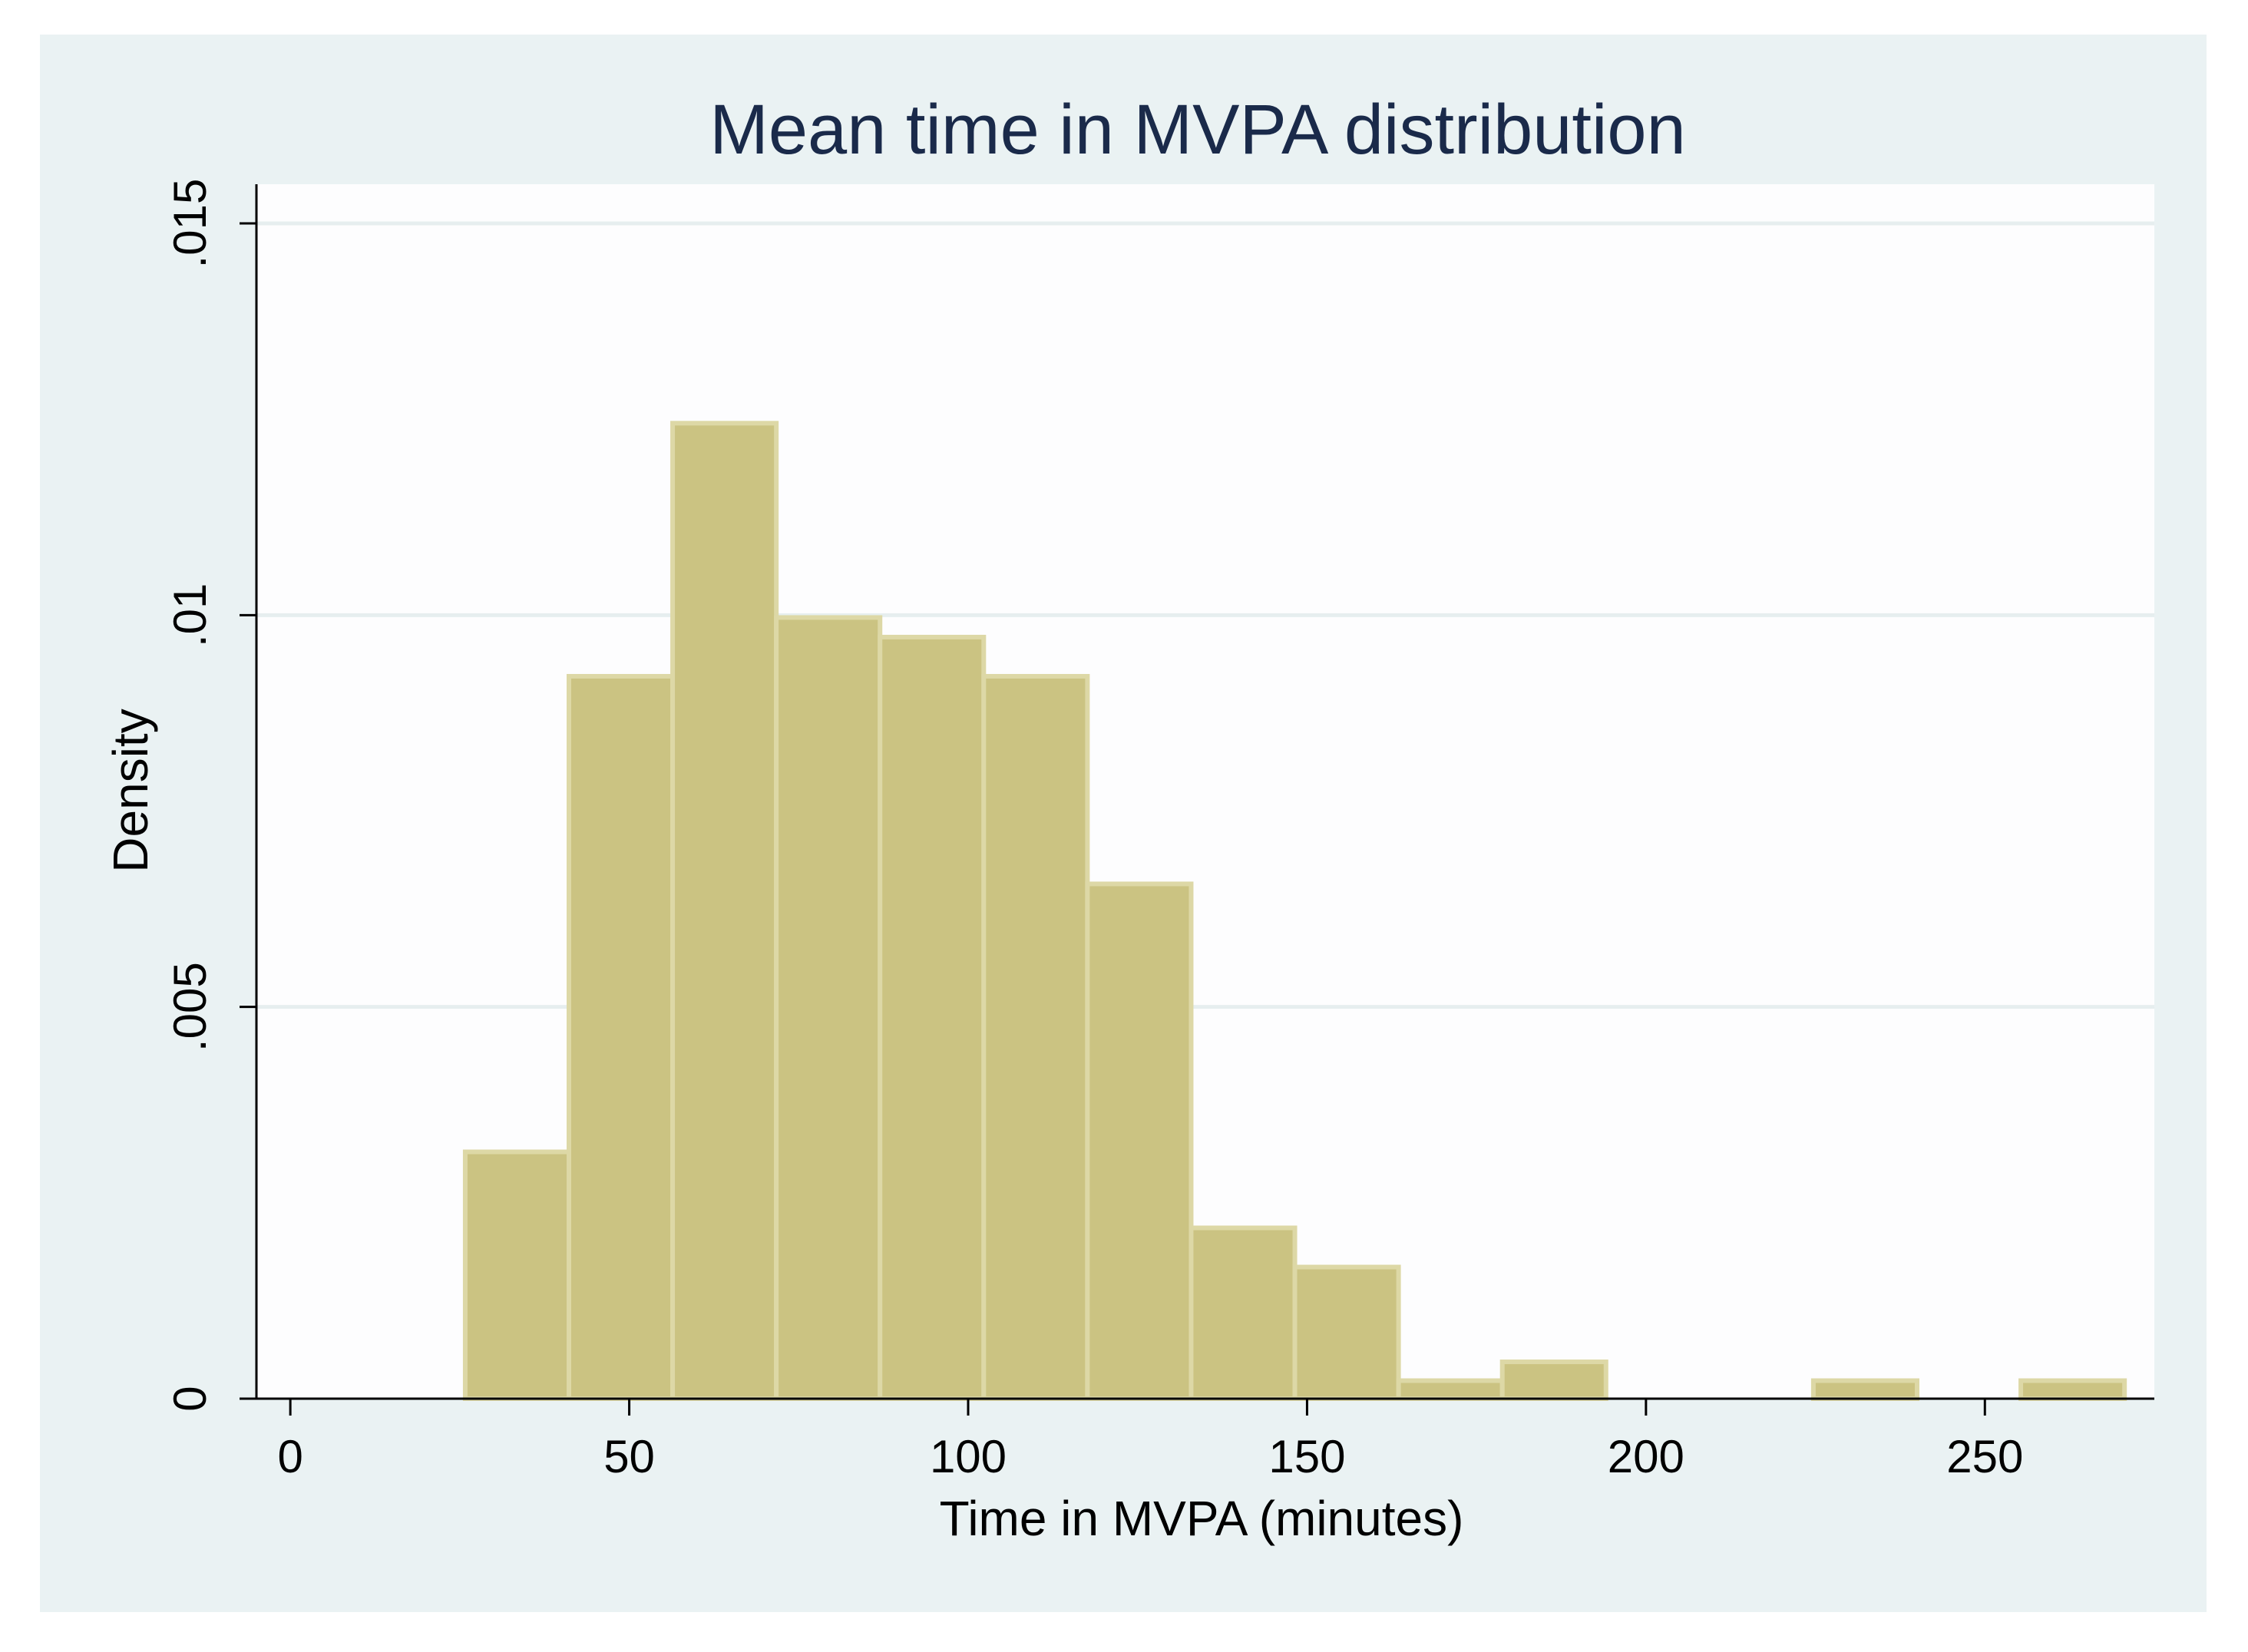 Image resolution: width=2248 pixels, height=1652 pixels. I want to click on x-tick-label-2: 100, so click(968, 1456).